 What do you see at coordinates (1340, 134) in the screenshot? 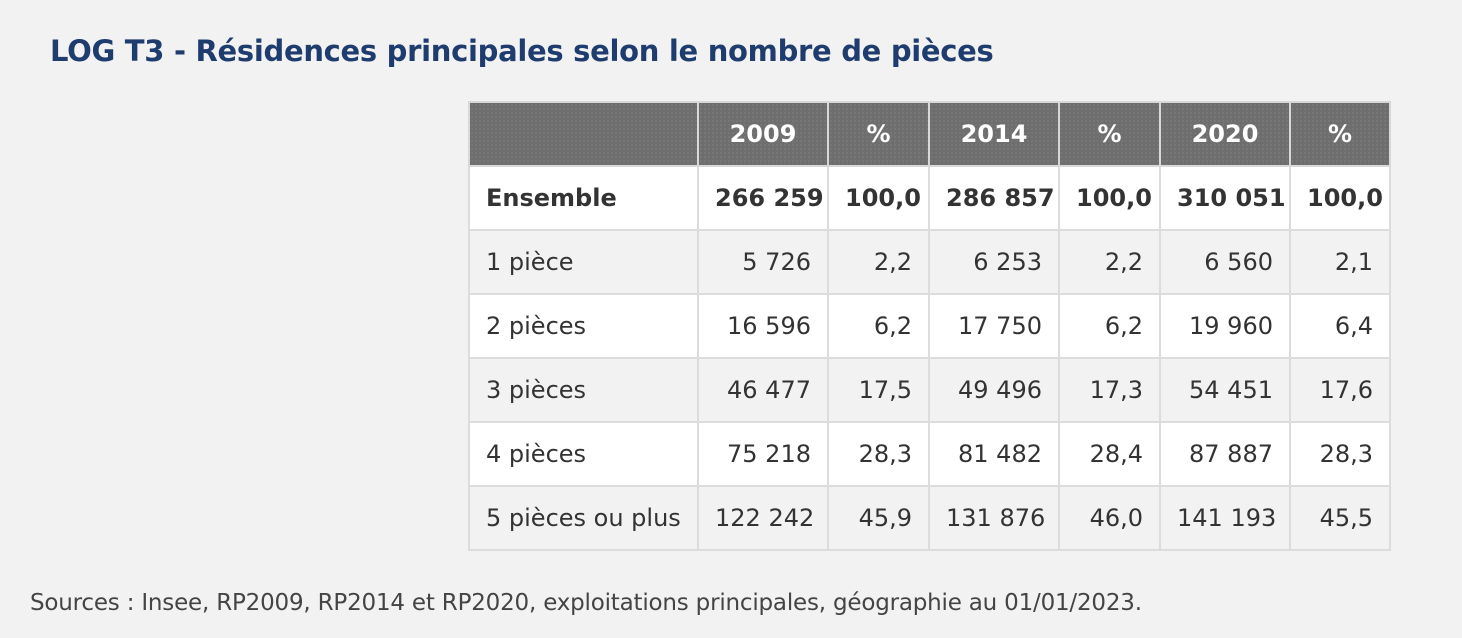
I see `header-cell-pct-2020: %` at bounding box center [1340, 134].